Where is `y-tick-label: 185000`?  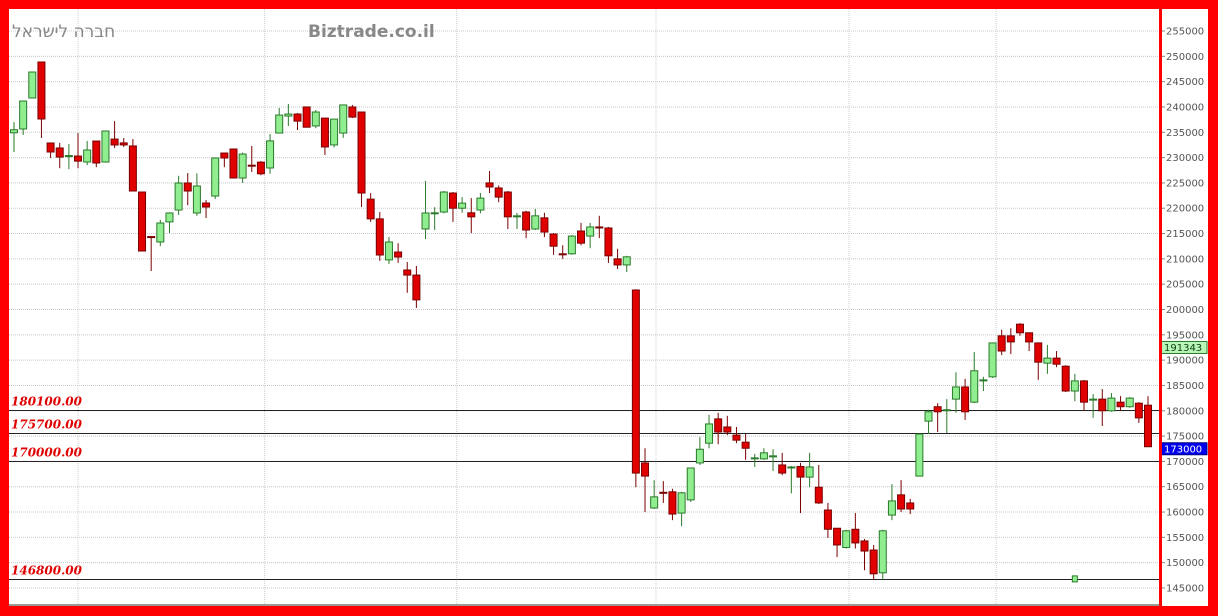
y-tick-label: 185000 is located at coordinates (1185, 386).